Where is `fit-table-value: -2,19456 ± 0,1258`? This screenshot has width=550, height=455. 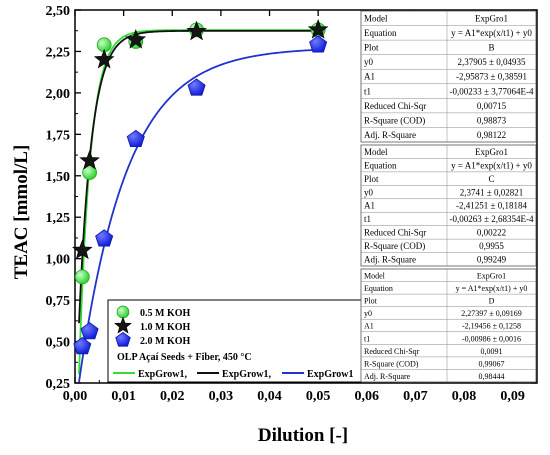
fit-table-value: -2,19456 ± 0,1258 is located at coordinates (491, 326).